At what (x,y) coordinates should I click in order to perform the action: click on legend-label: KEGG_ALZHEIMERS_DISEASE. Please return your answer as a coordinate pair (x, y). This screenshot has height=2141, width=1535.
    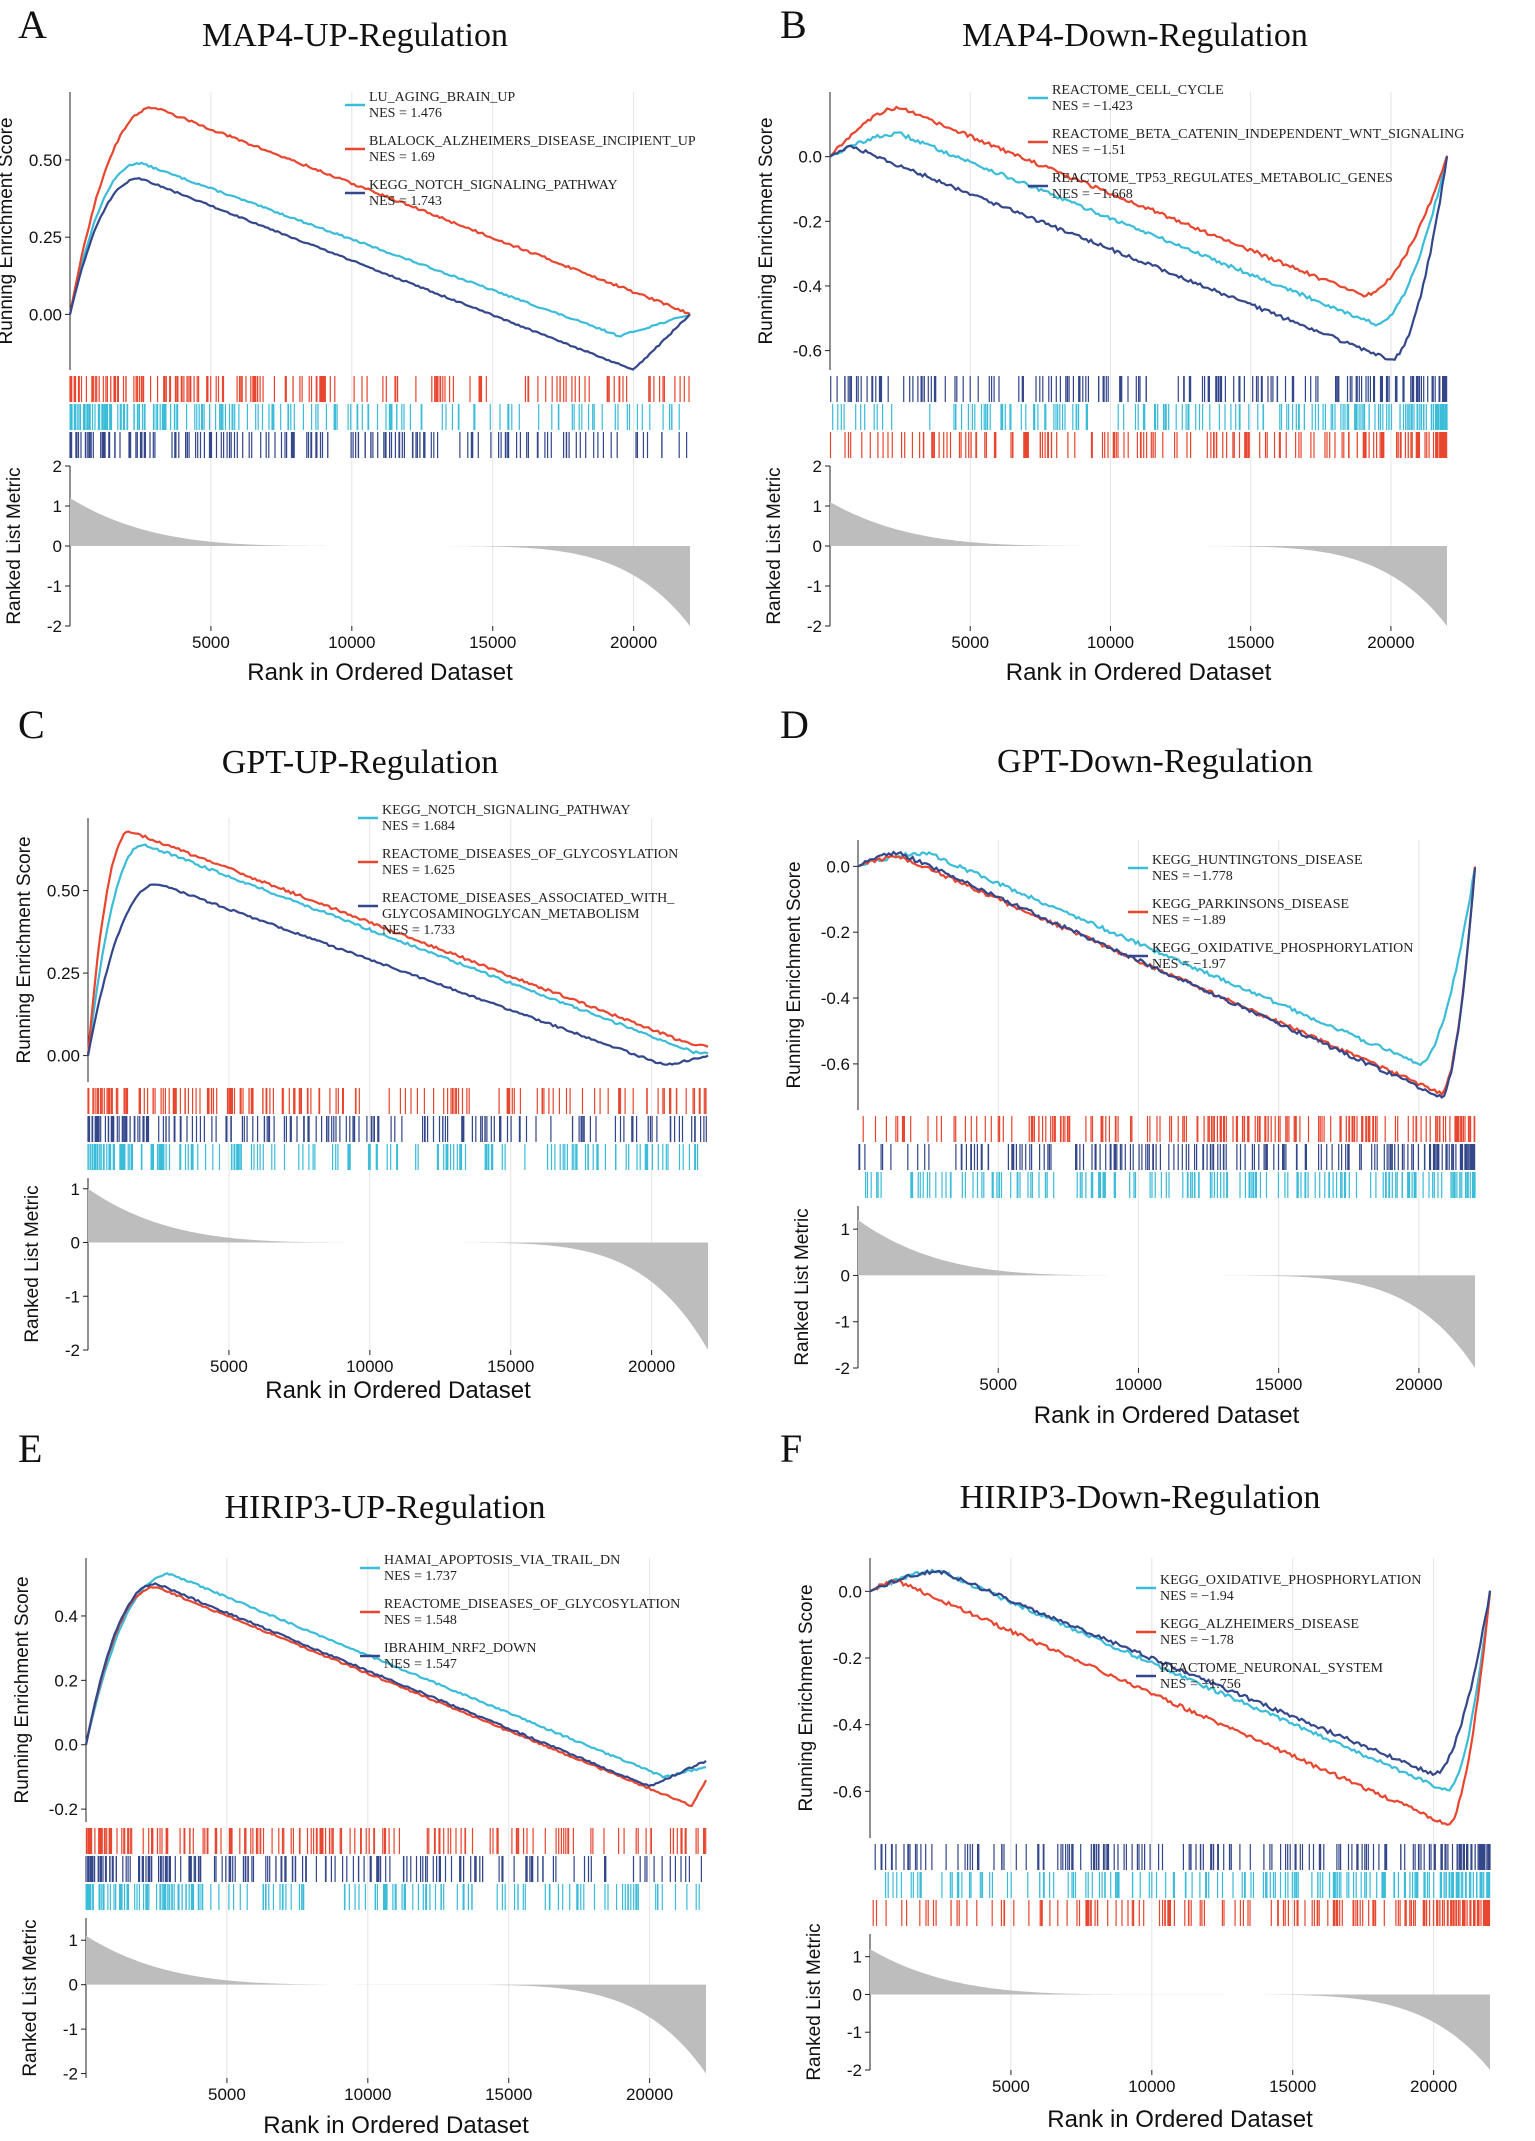
    Looking at the image, I should click on (1259, 1624).